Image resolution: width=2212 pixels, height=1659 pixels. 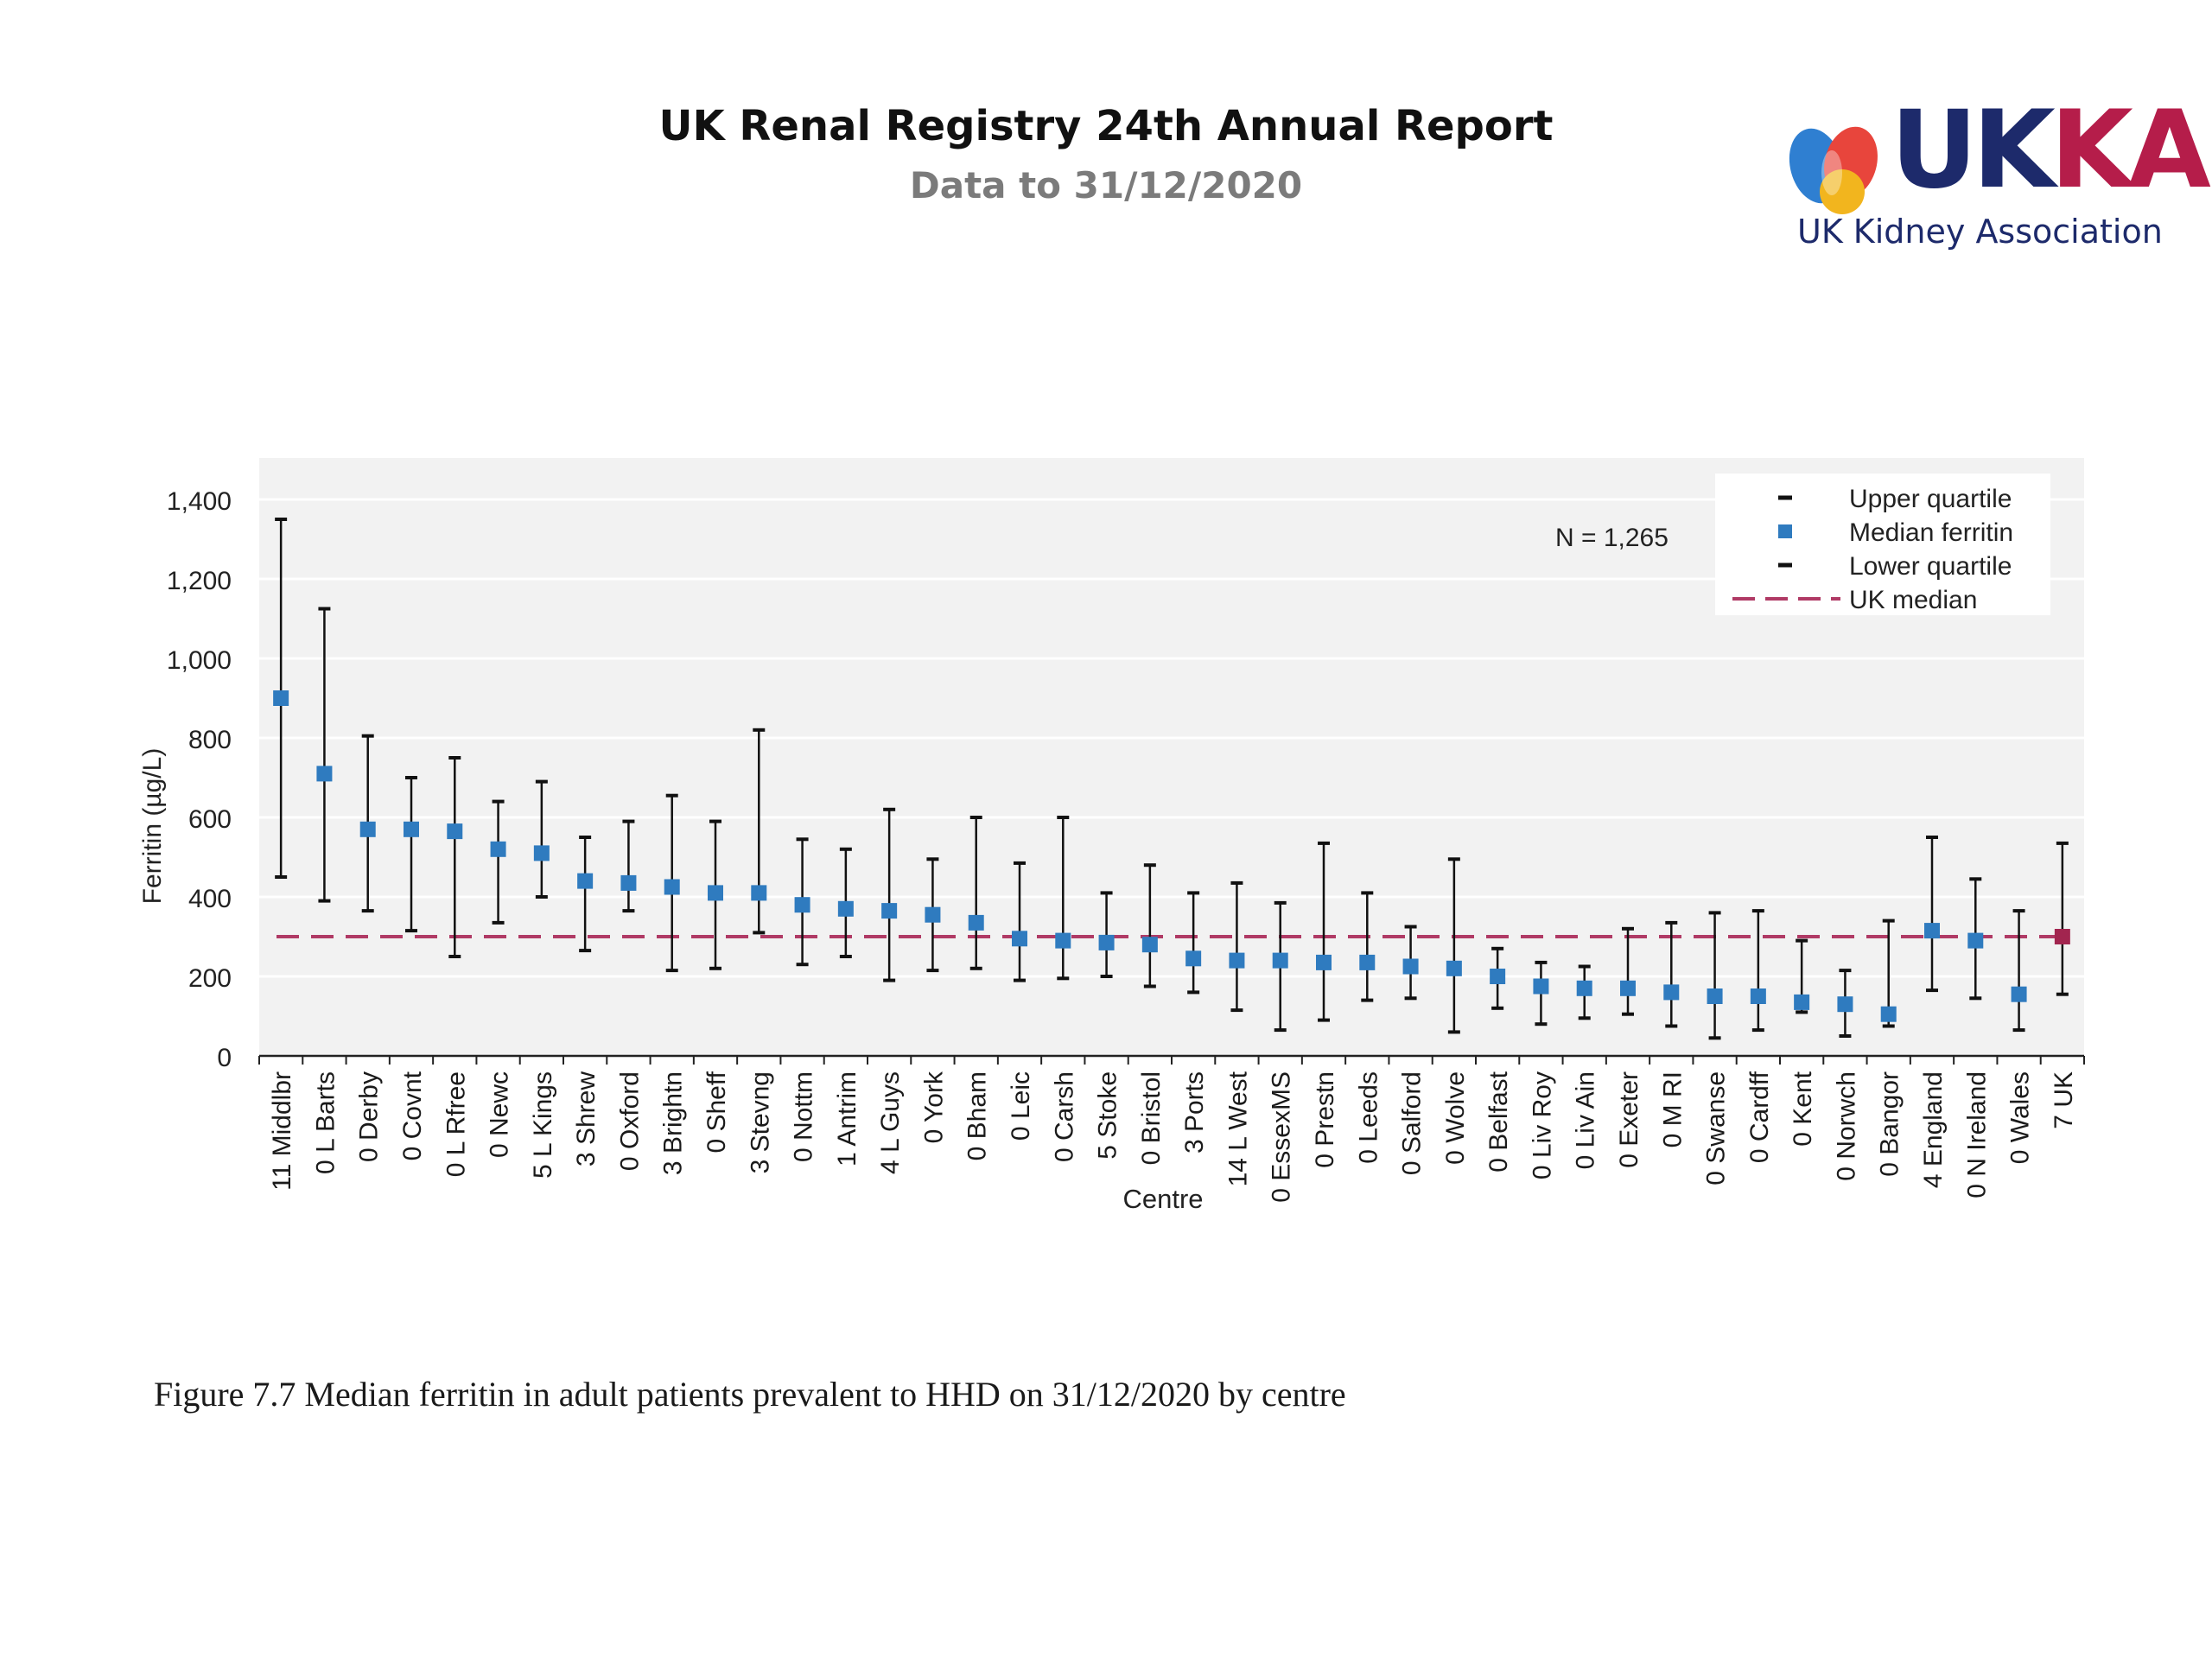 What do you see at coordinates (1672, 1109) in the screenshot?
I see `x-tick-label: 0 M RI` at bounding box center [1672, 1109].